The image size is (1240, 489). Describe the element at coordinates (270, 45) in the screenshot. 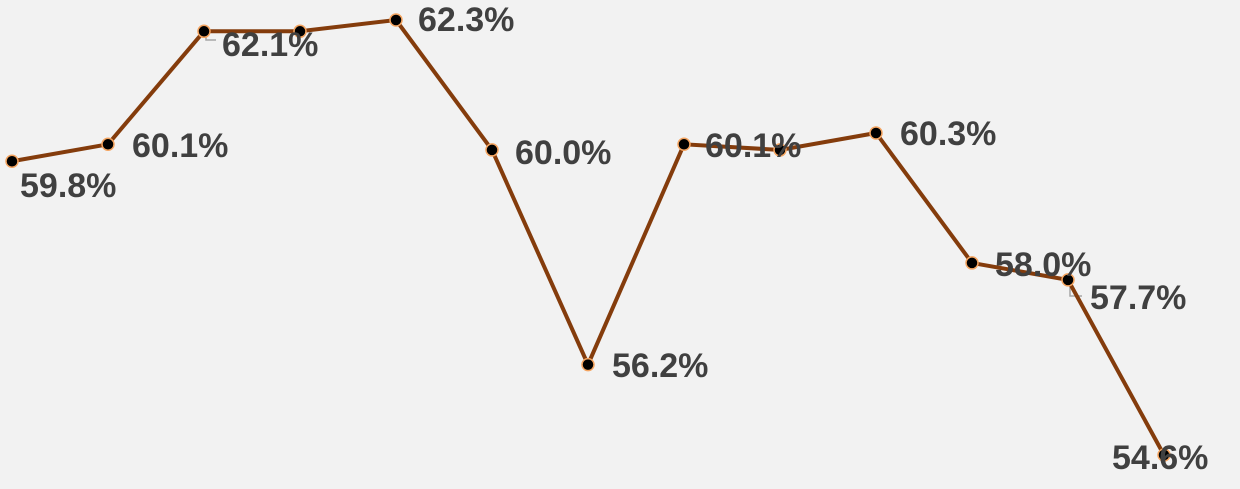

I see `data-label: 62.1%` at that location.